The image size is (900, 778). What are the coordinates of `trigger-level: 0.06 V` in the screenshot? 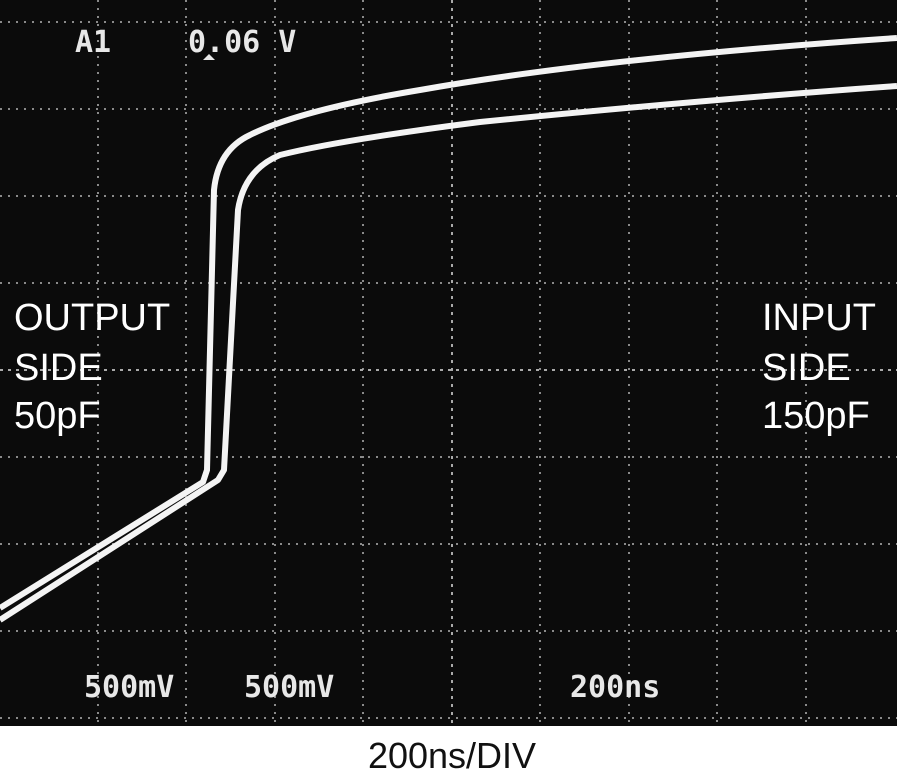 It's located at (242, 42).